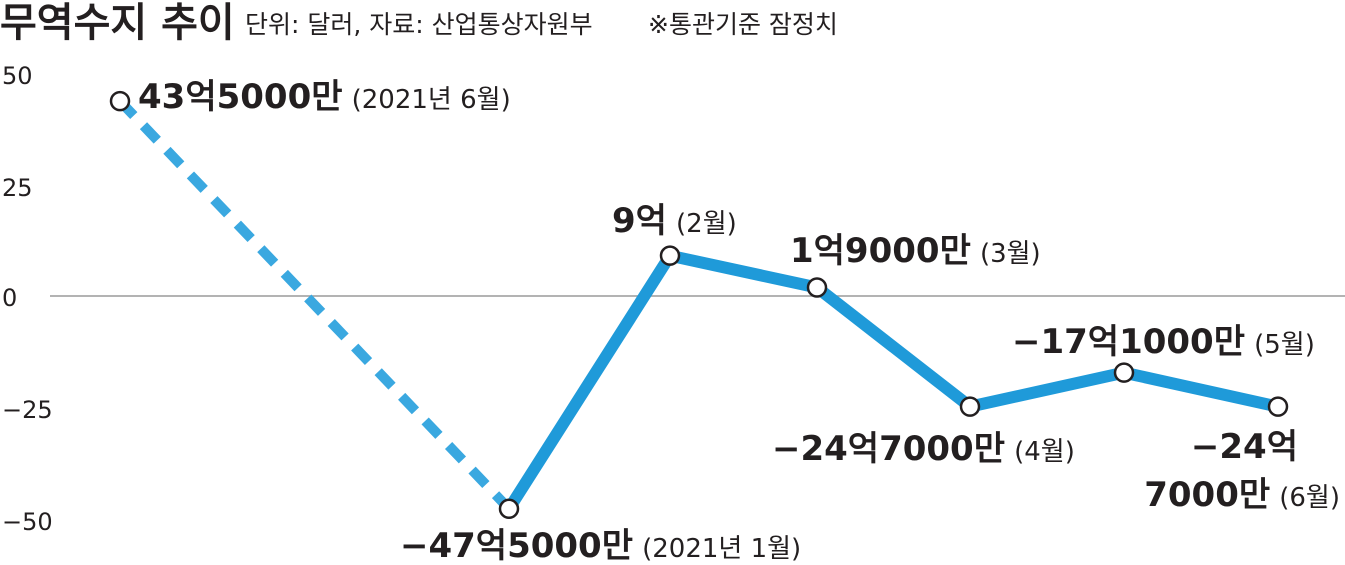 The image size is (1345, 565). What do you see at coordinates (880, 251) in the screenshot?
I see `data-label-march-value: 1억9000만` at bounding box center [880, 251].